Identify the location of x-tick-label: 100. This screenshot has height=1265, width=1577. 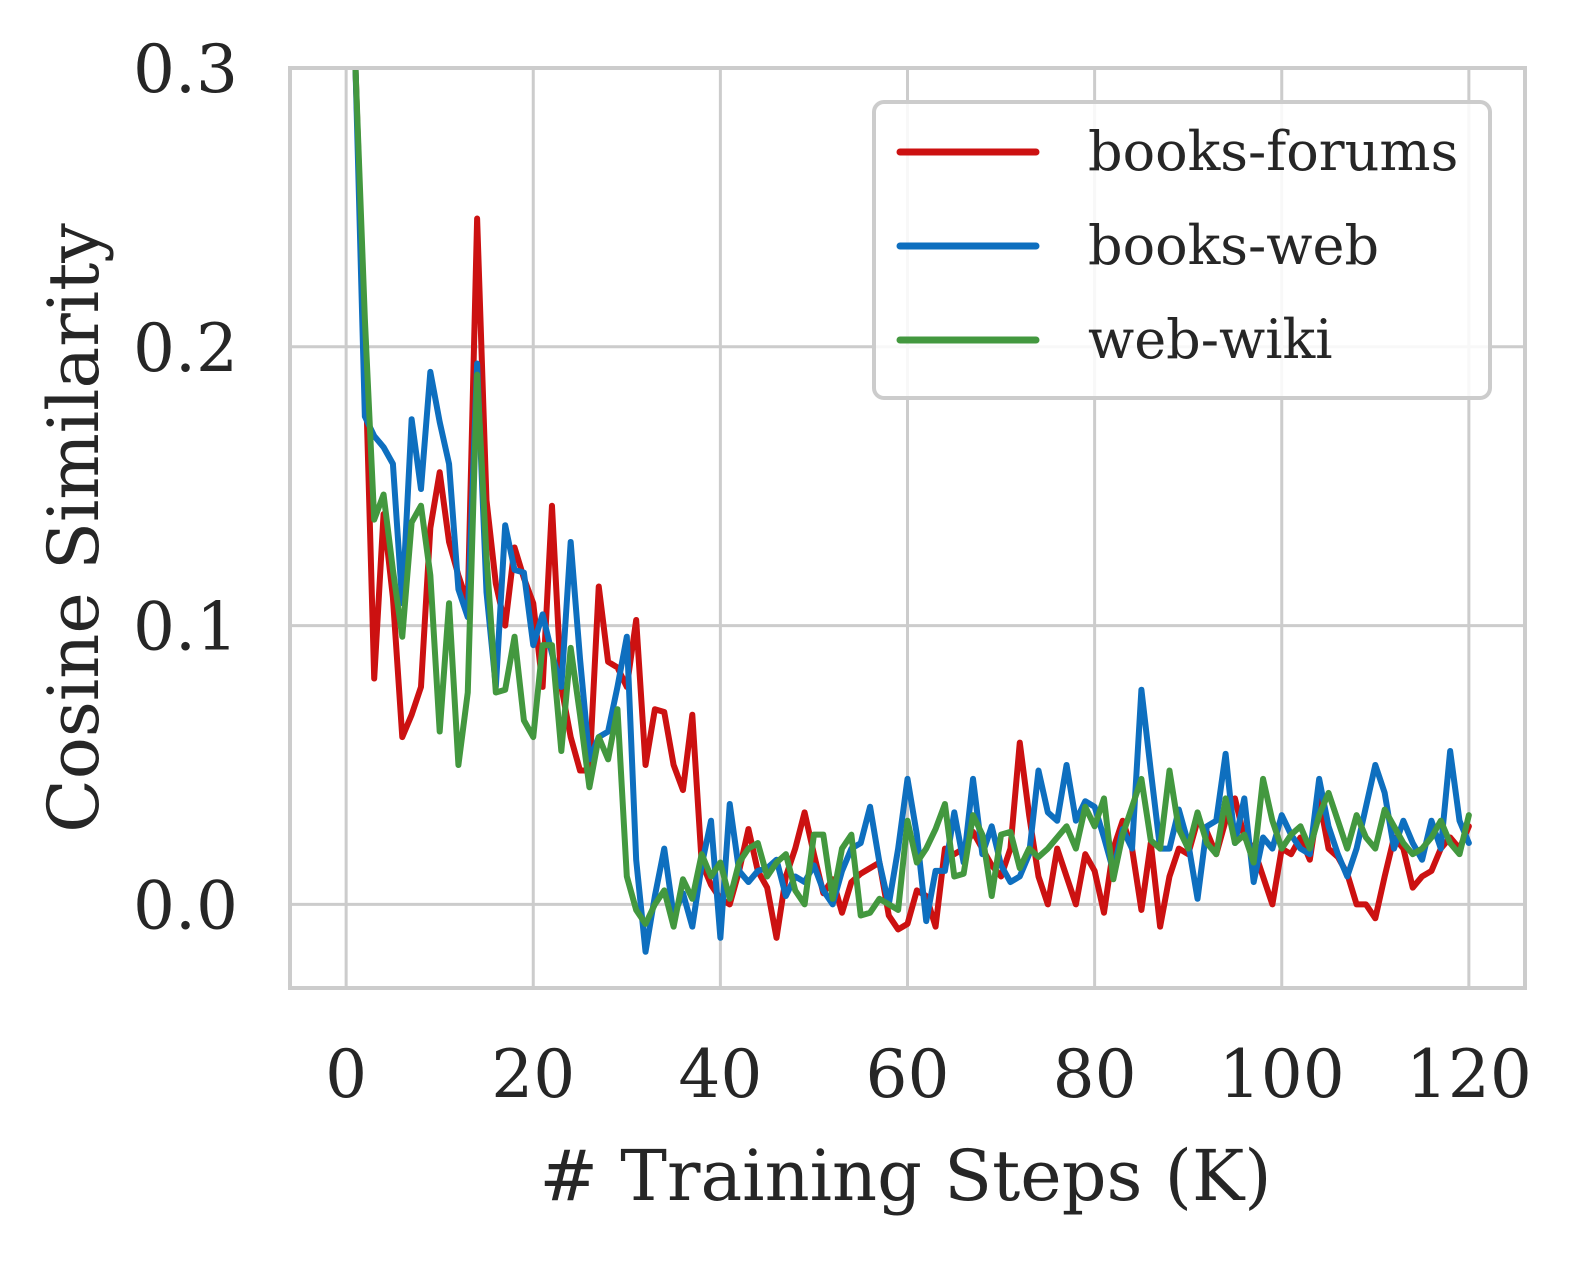
(1282, 1074).